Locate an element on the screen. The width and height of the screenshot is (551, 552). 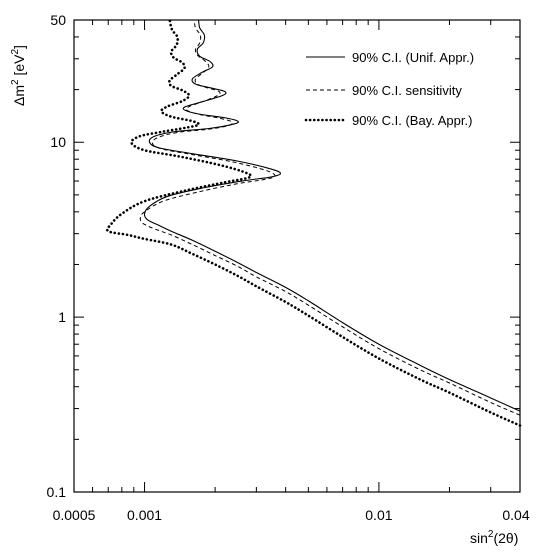
x-axis-title: sin2(2θ) is located at coordinates (494, 537).